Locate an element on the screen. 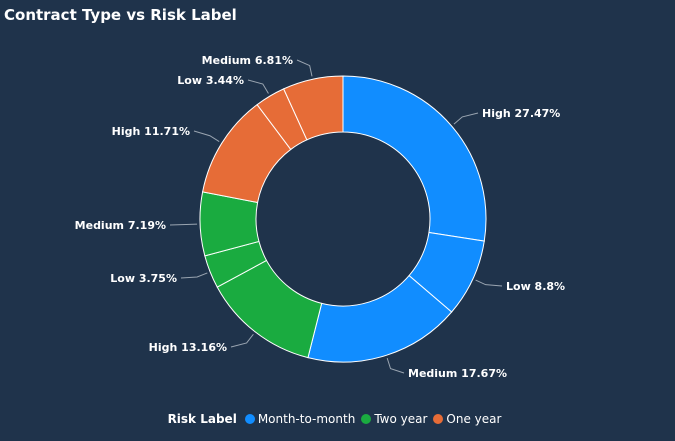 The width and height of the screenshot is (675, 441). data-label-two-year-low: Low 3.75% is located at coordinates (143, 278).